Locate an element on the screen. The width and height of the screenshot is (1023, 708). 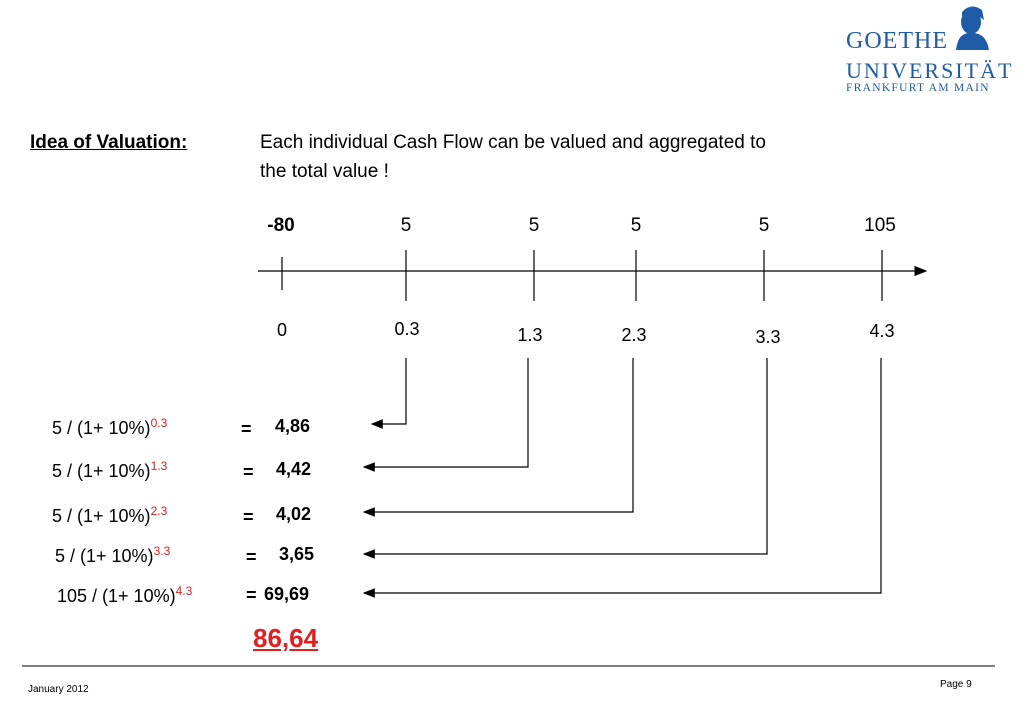
cash-flow-1: 5 is located at coordinates (406, 225).